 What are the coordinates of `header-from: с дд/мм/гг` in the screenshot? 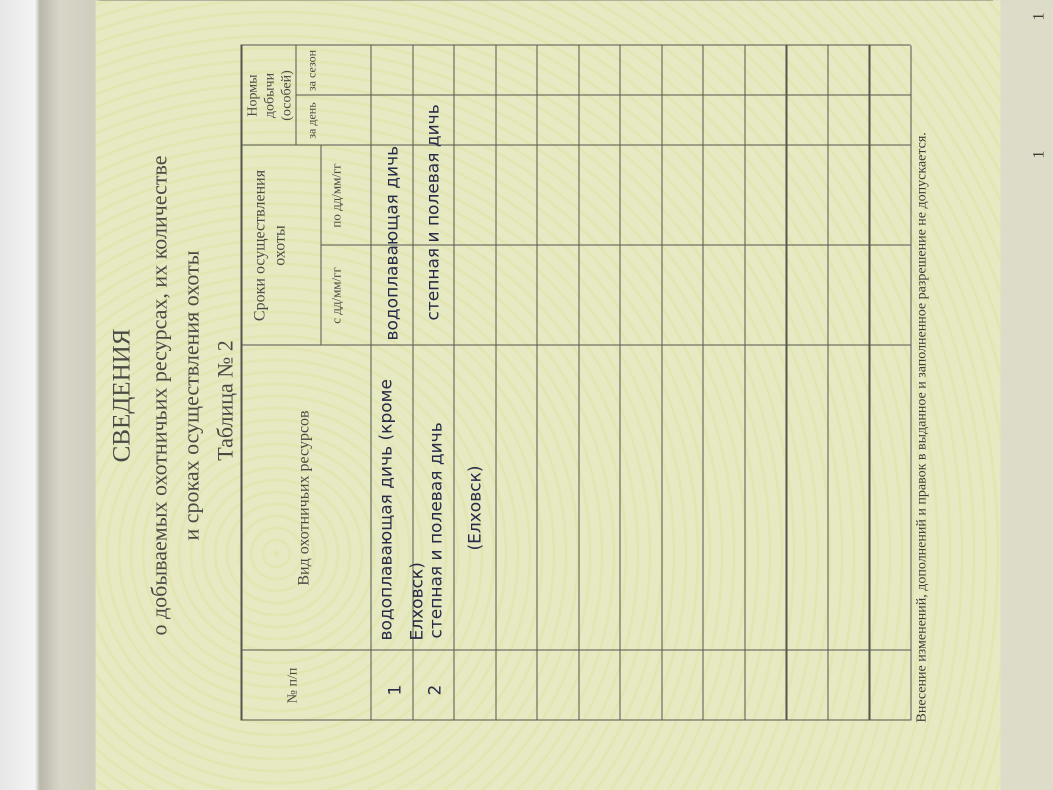 It's located at (335, 295).